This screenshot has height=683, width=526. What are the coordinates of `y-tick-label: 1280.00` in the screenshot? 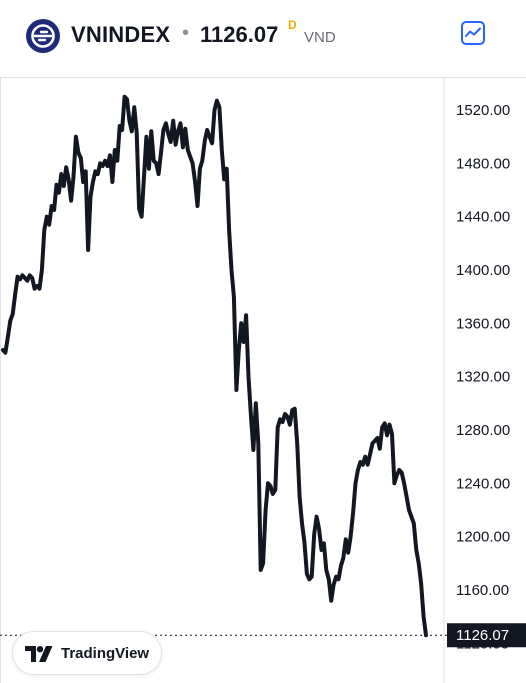 It's located at (483, 430).